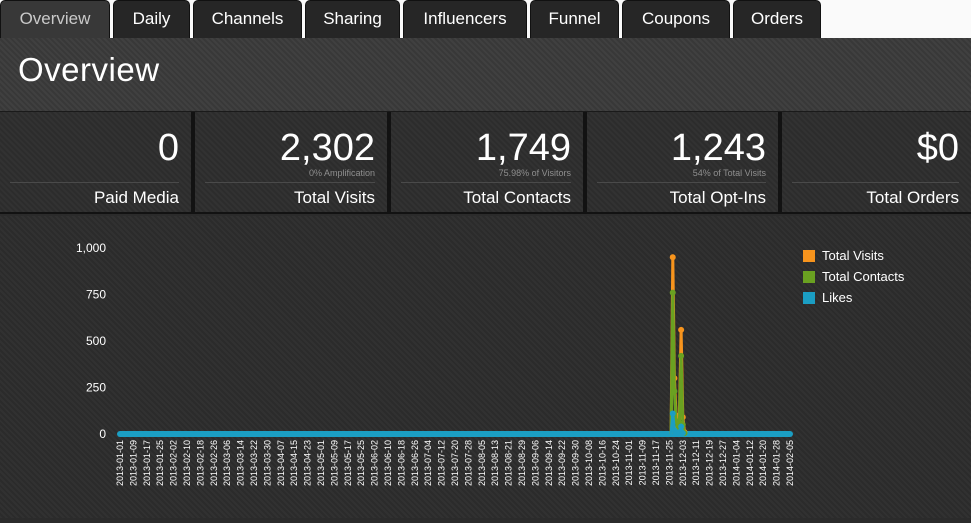 Image resolution: width=971 pixels, height=523 pixels. I want to click on legend-item-likes: Likes, so click(863, 297).